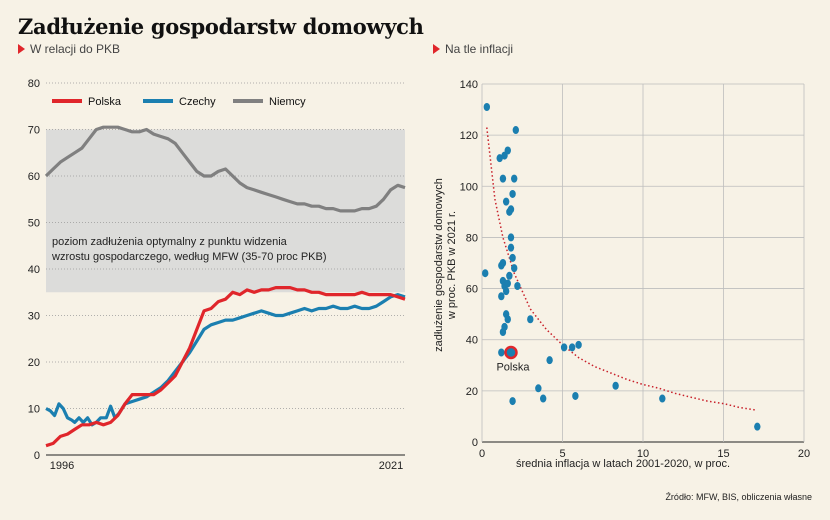 The height and width of the screenshot is (520, 830). I want to click on poland-line, so click(225, 367).